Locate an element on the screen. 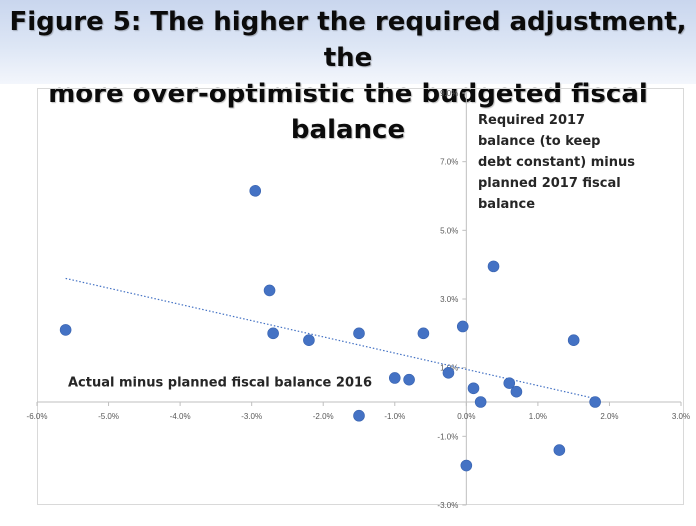 This screenshot has width=696, height=526. y-tick-label: 7.0% is located at coordinates (449, 162).